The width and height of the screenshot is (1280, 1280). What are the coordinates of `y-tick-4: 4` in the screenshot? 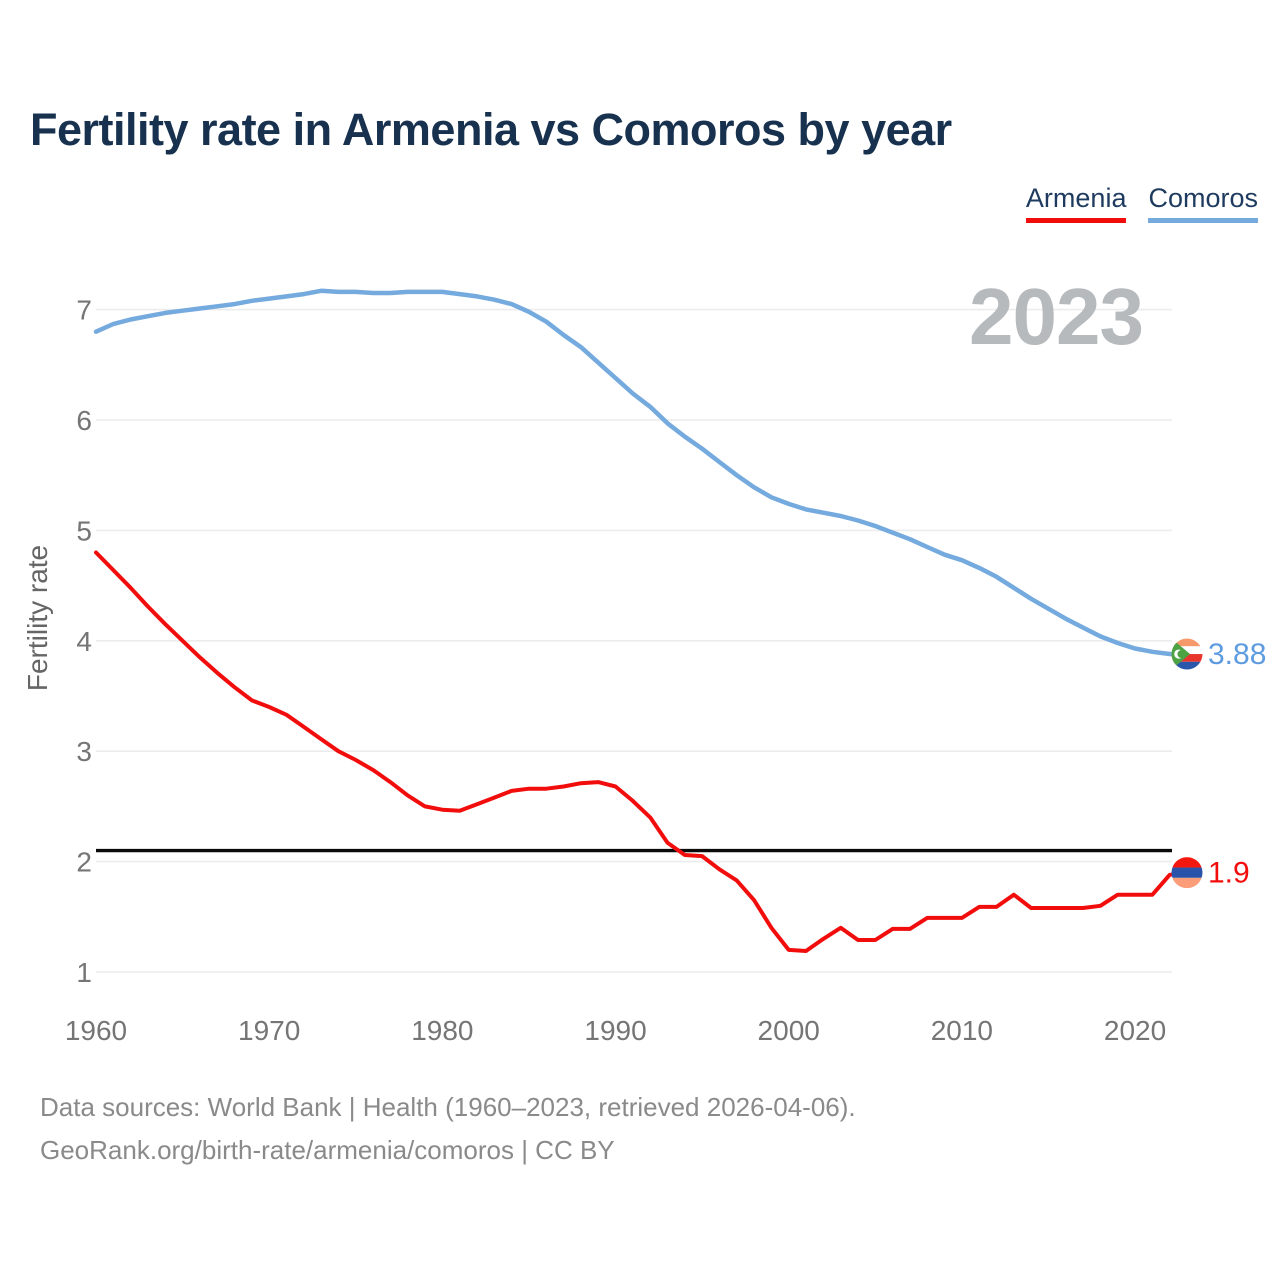 It's located at (84, 641).